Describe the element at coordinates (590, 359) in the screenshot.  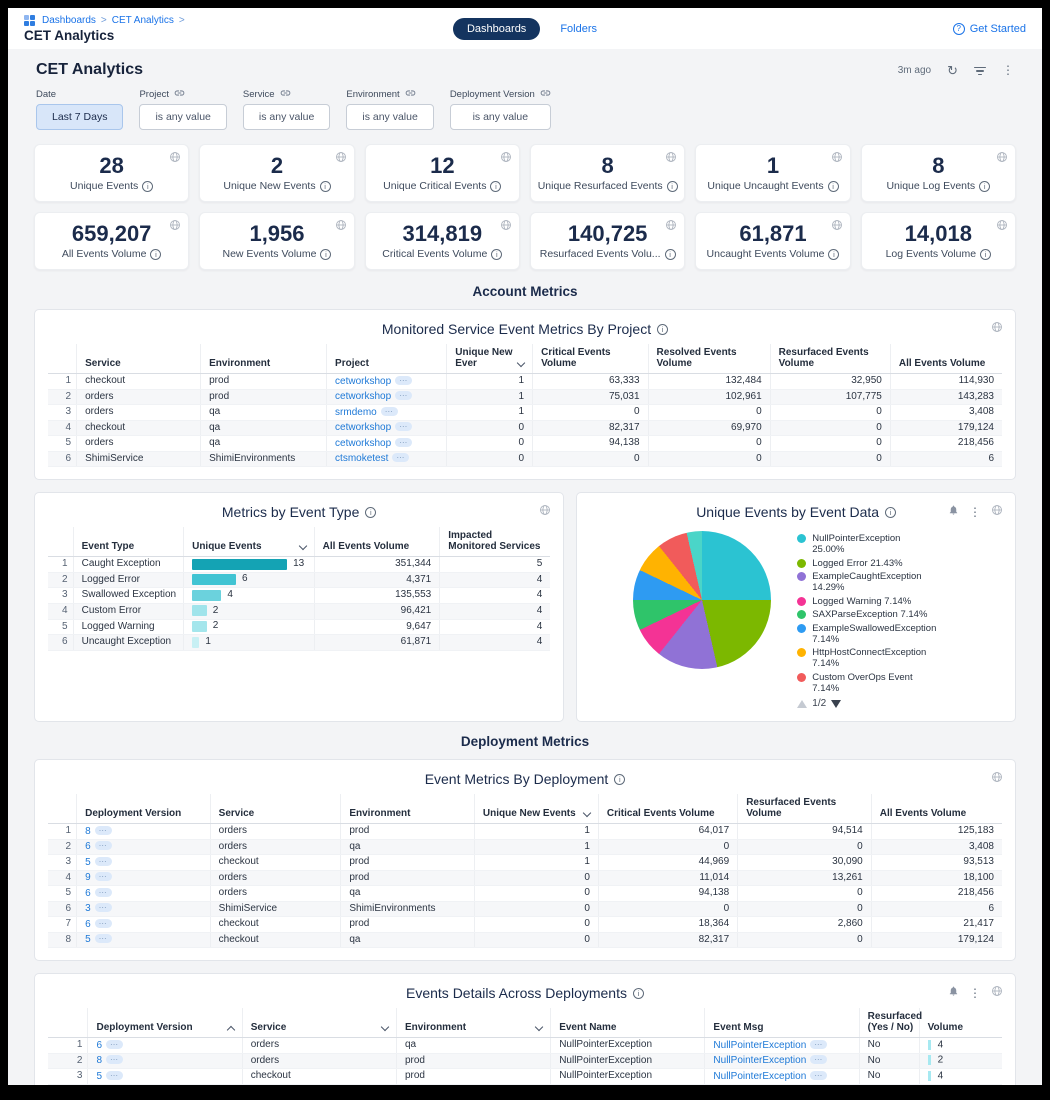
I see `column-header-critical-events-volume: Critical Events Volume` at that location.